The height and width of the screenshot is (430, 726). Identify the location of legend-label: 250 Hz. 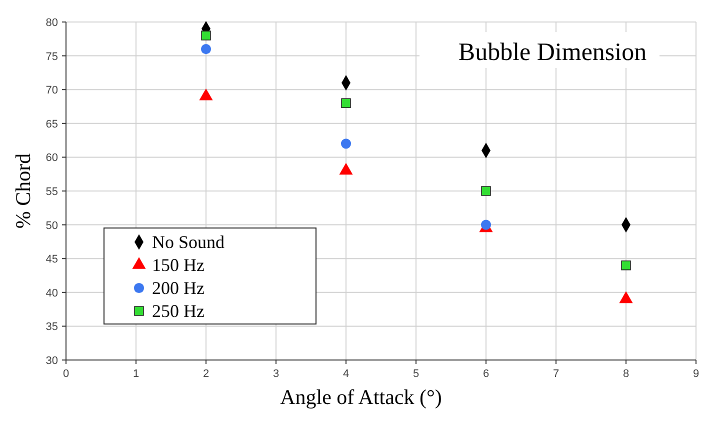
(178, 311).